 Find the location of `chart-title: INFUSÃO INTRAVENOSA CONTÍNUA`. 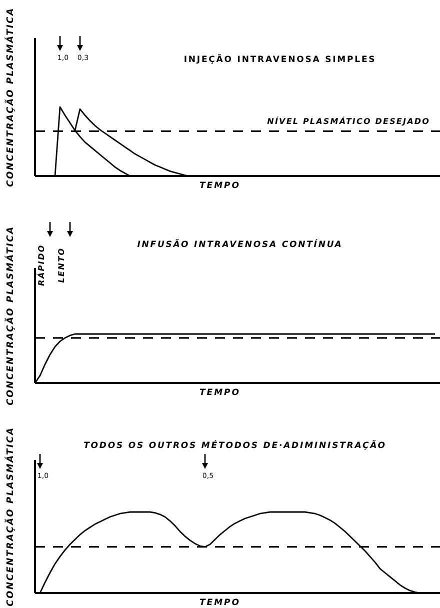

chart-title: INFUSÃO INTRAVENOSA CONTÍNUA is located at coordinates (240, 244).